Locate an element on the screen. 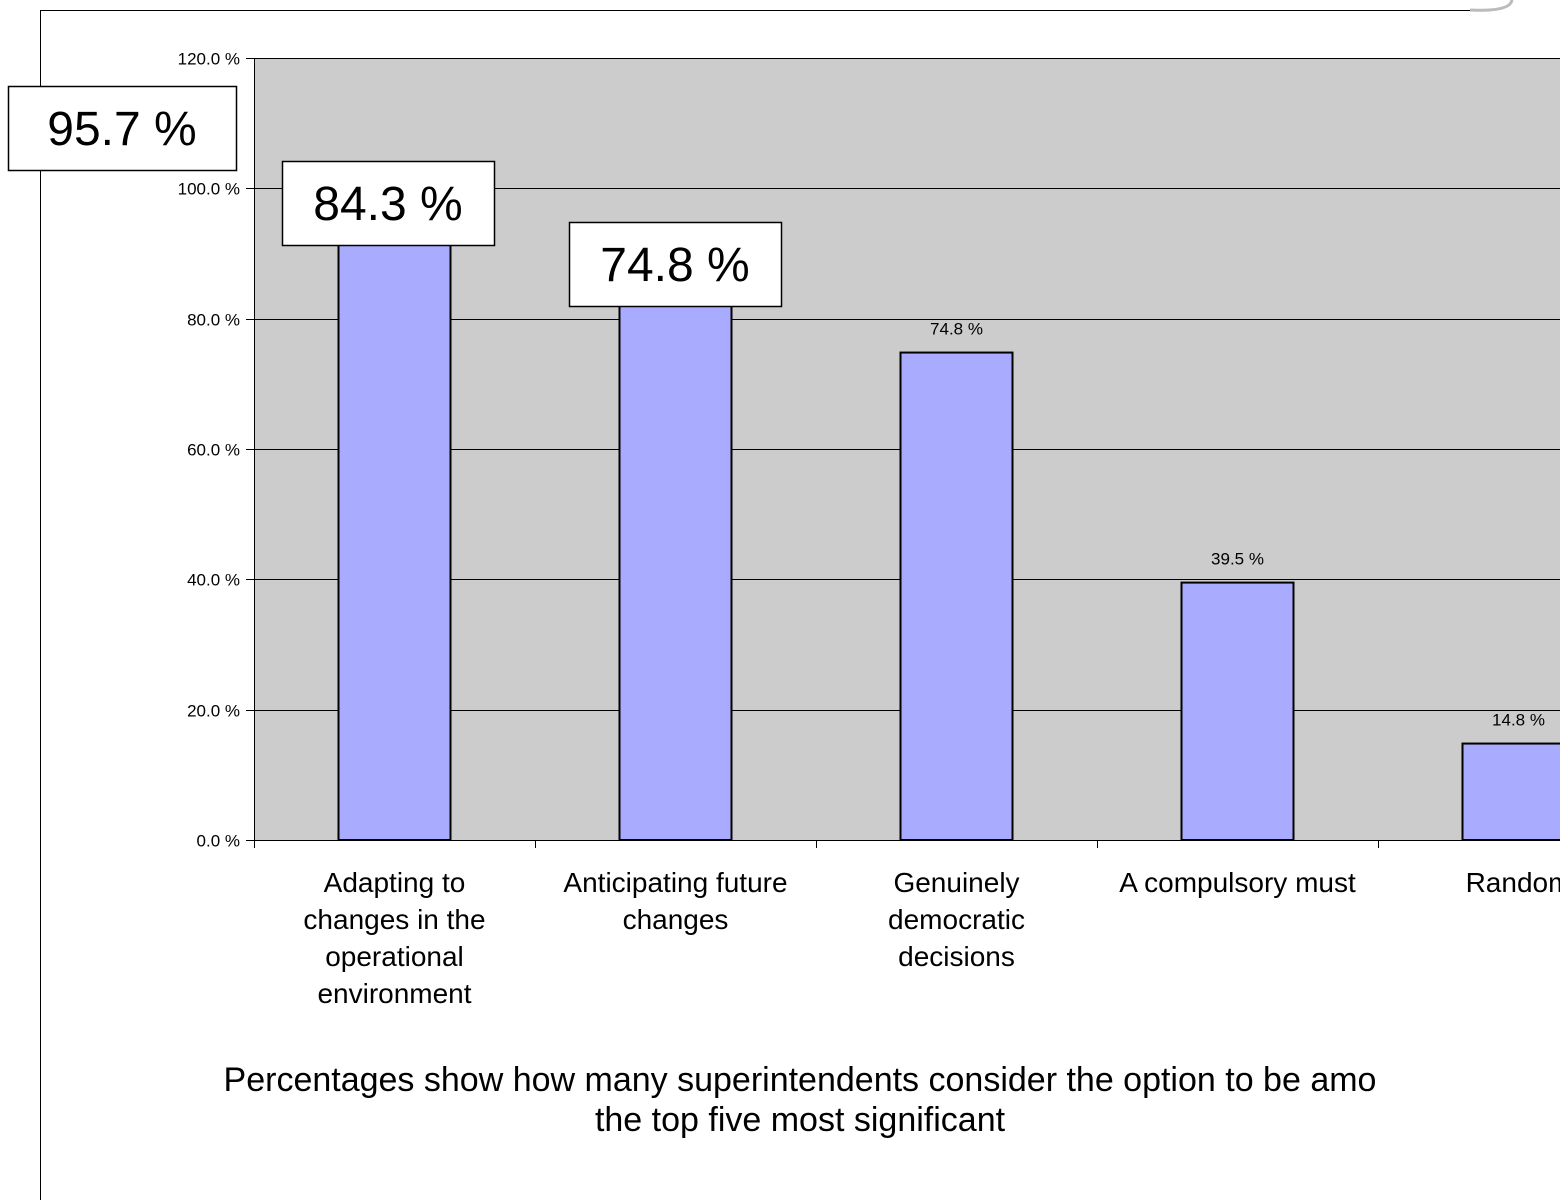  x-category-label-line: democratic is located at coordinates (956, 919).